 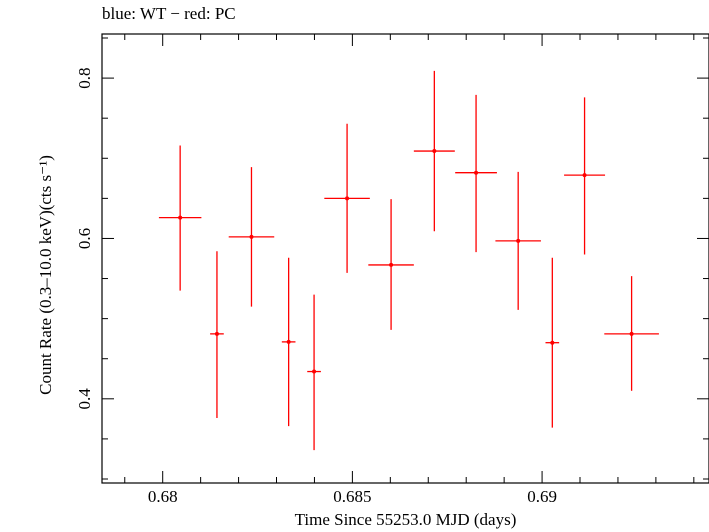 I want to click on y-tick-label: 0.6, so click(x=84, y=238).